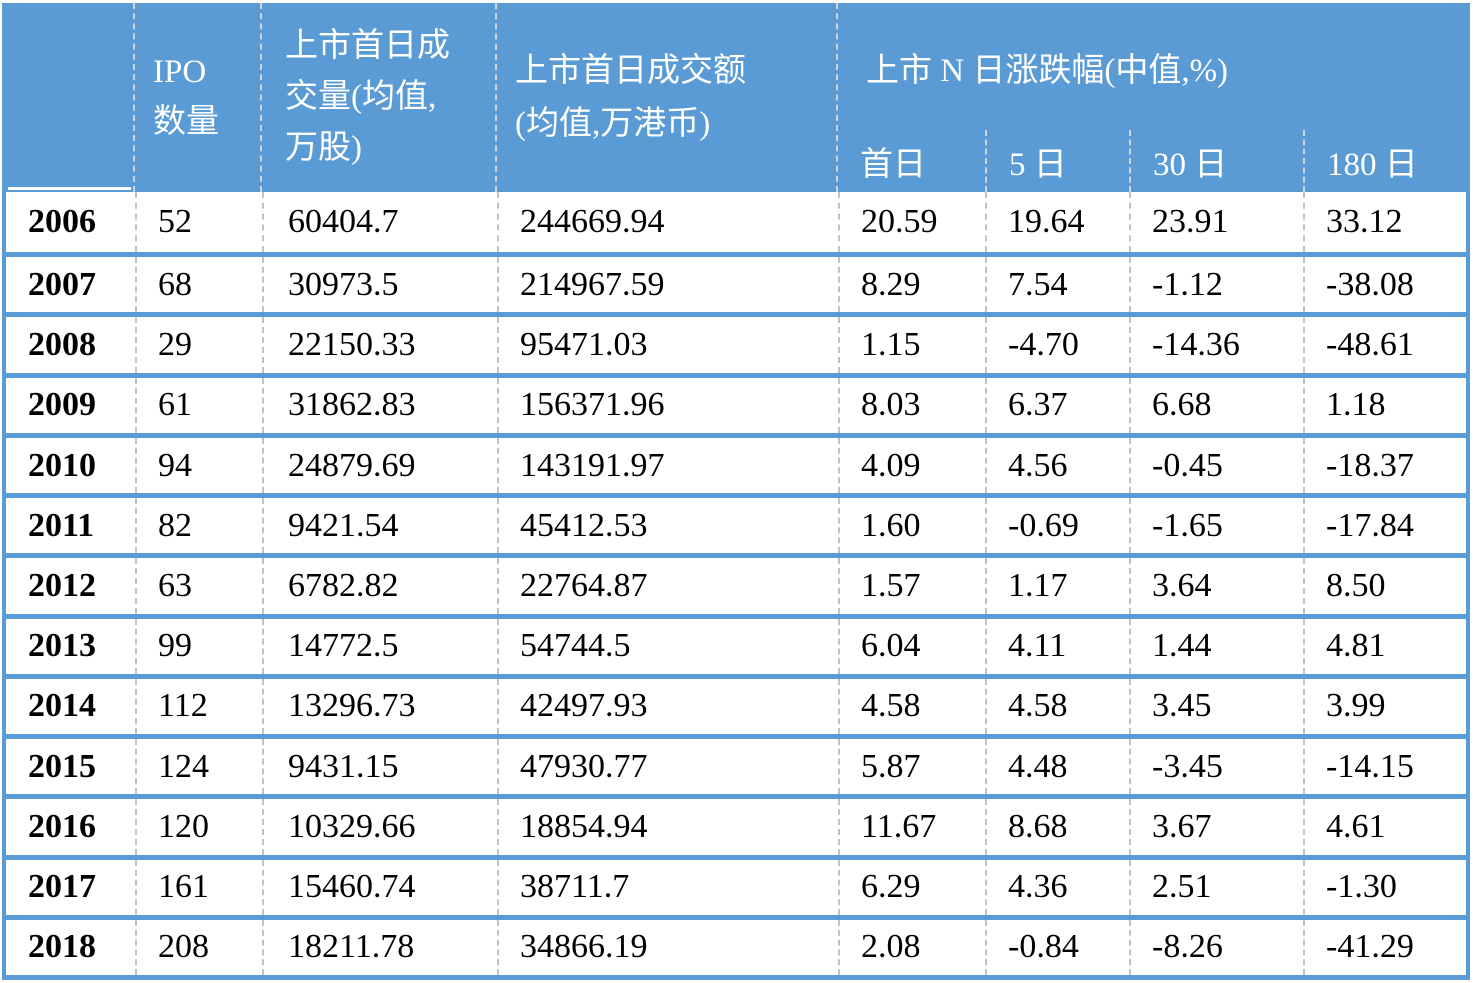  What do you see at coordinates (1384, 222) in the screenshot?
I see `change-180-day-cell: 33.12` at bounding box center [1384, 222].